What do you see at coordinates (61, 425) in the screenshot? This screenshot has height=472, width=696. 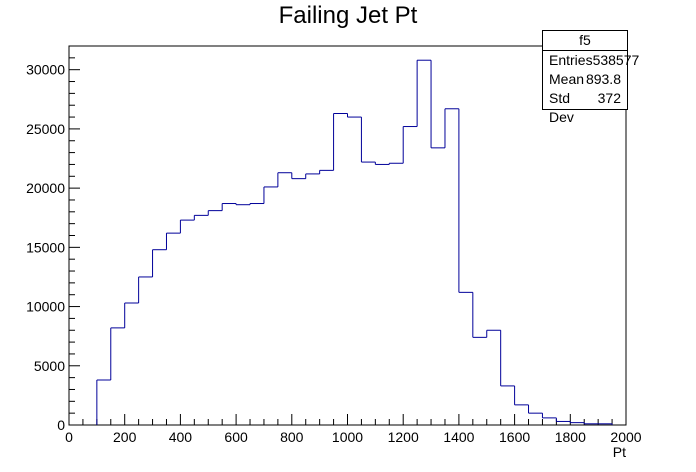 I see `y-tick-label: 0` at bounding box center [61, 425].